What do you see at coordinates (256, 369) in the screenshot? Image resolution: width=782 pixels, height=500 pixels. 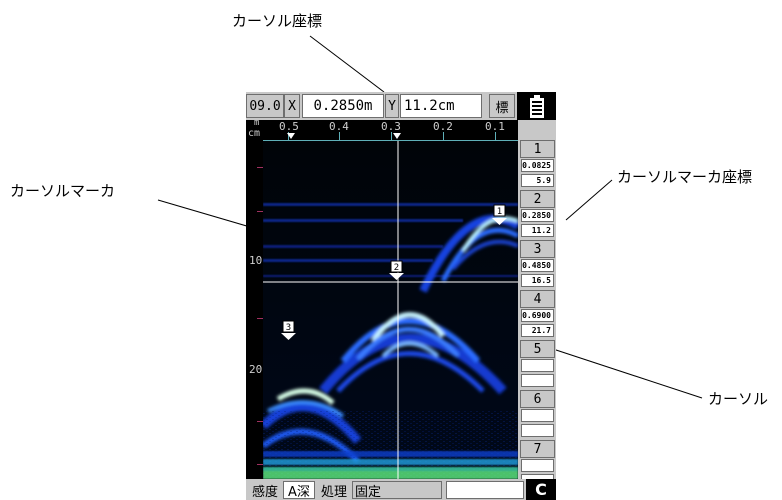 I see `depth-label: 20` at bounding box center [256, 369].